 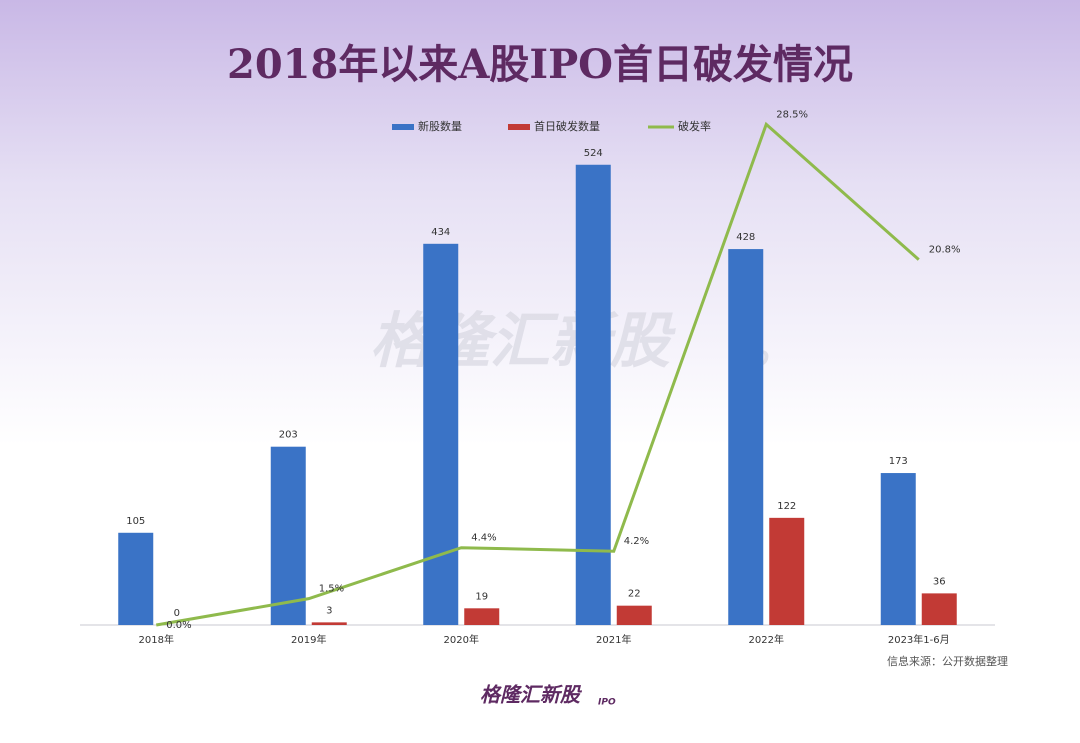 What do you see at coordinates (288, 435) in the screenshot?
I see `data-label: 203` at bounding box center [288, 435].